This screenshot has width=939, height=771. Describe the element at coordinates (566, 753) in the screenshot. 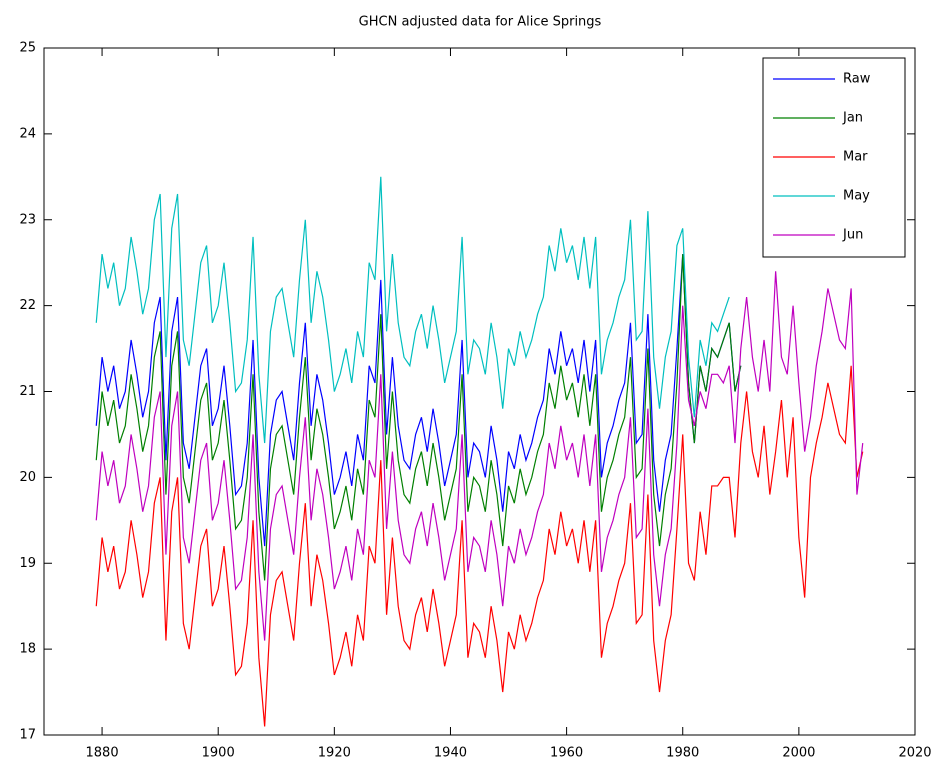

I see `x-tick-label: 1960` at that location.